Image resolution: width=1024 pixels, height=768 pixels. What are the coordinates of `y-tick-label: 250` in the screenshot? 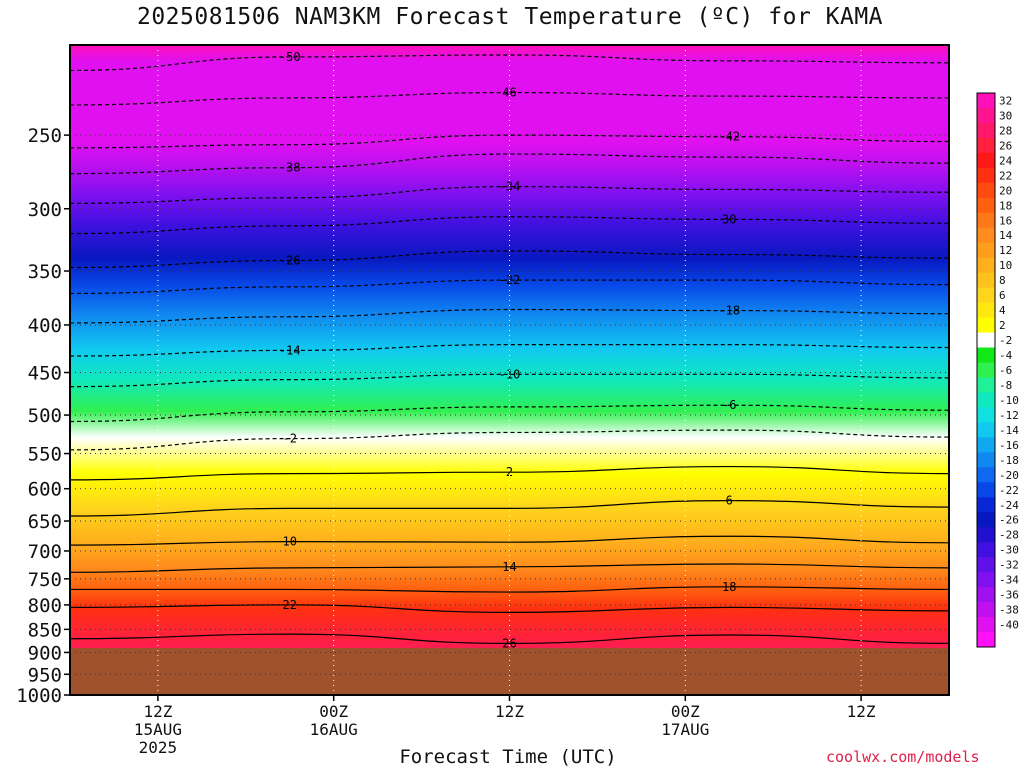 It's located at (45, 136).